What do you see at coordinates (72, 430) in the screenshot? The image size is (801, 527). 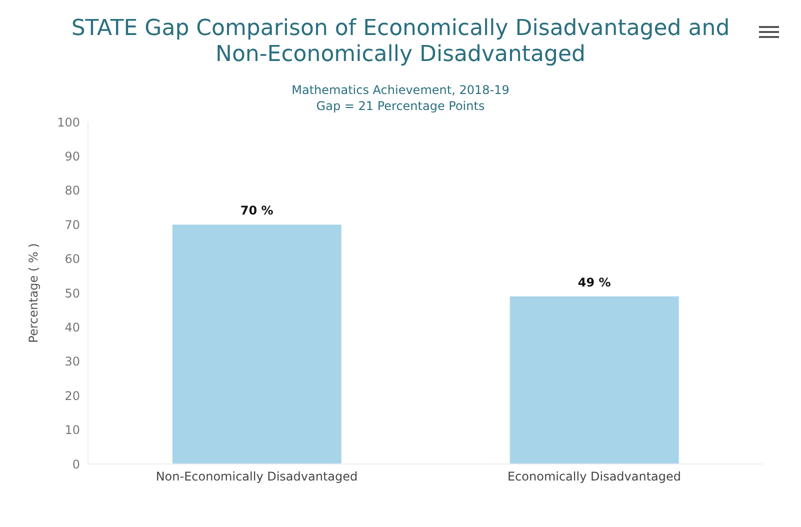 I see `y-tick-label: 10` at bounding box center [72, 430].